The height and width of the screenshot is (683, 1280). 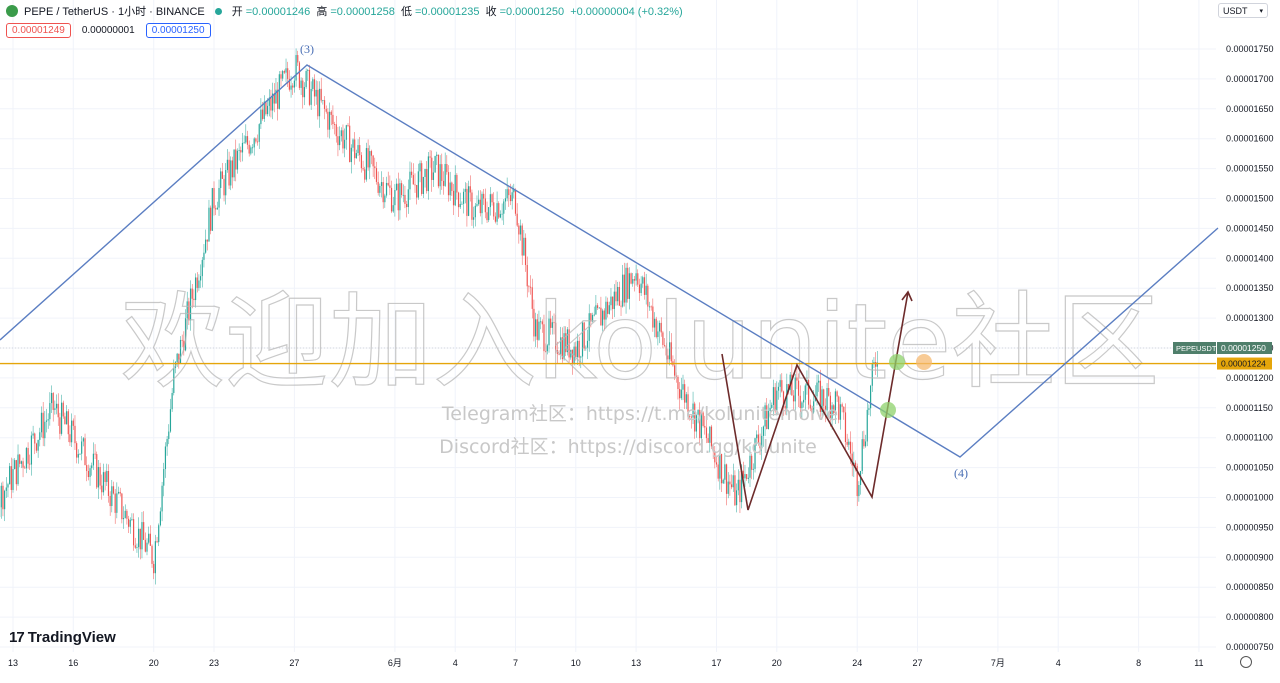 What do you see at coordinates (1246, 662) in the screenshot?
I see `gear-icon` at bounding box center [1246, 662].